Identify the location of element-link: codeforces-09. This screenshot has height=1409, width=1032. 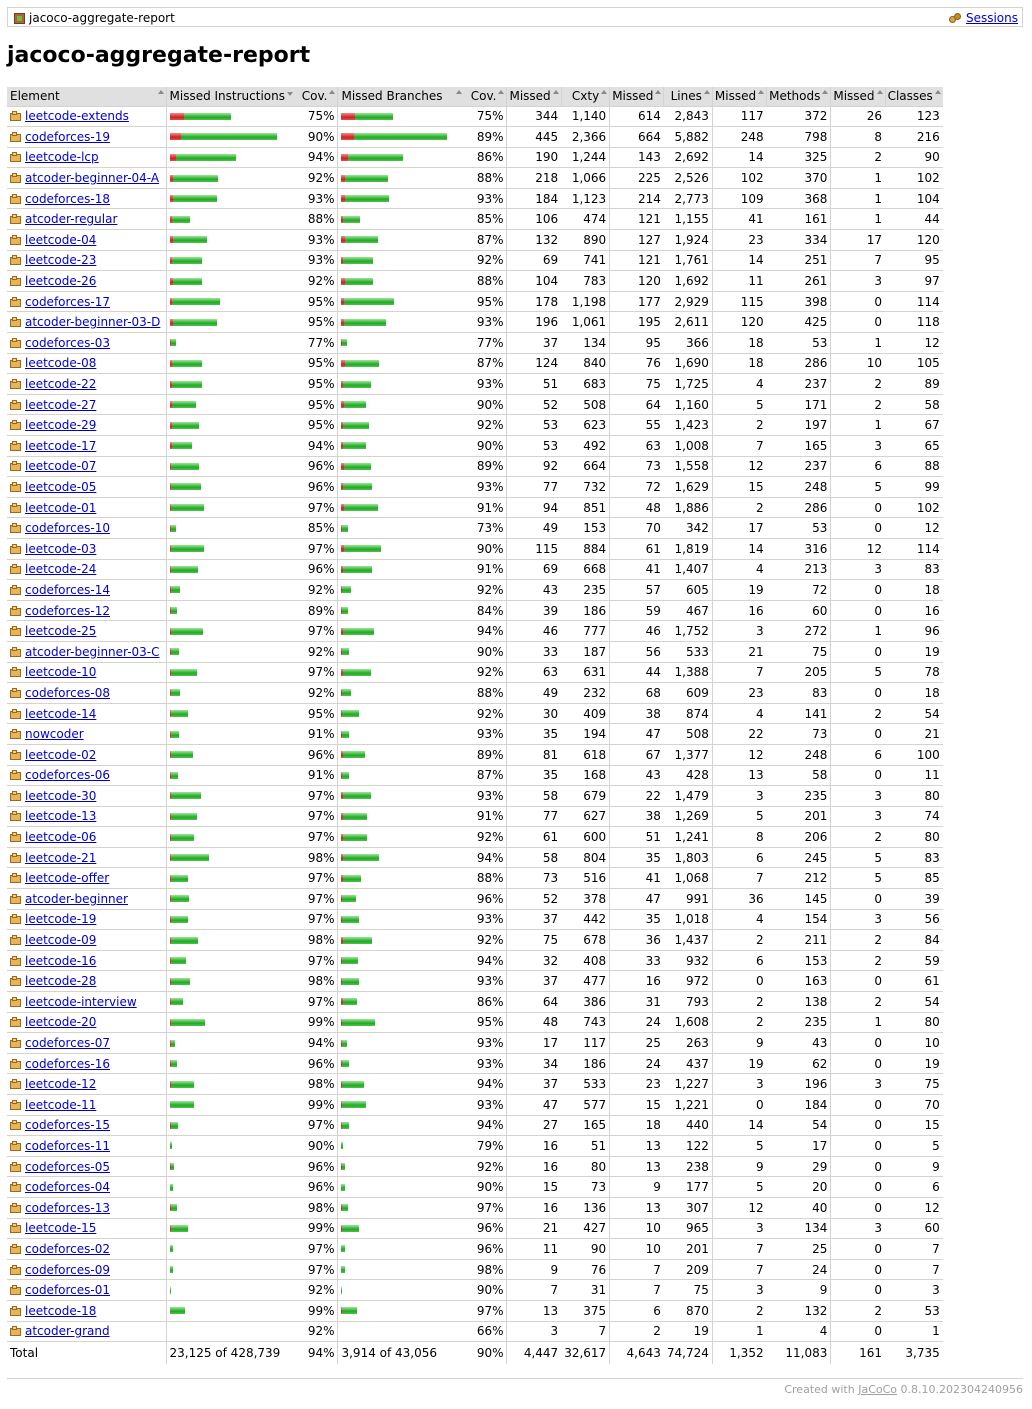
(68, 1269).